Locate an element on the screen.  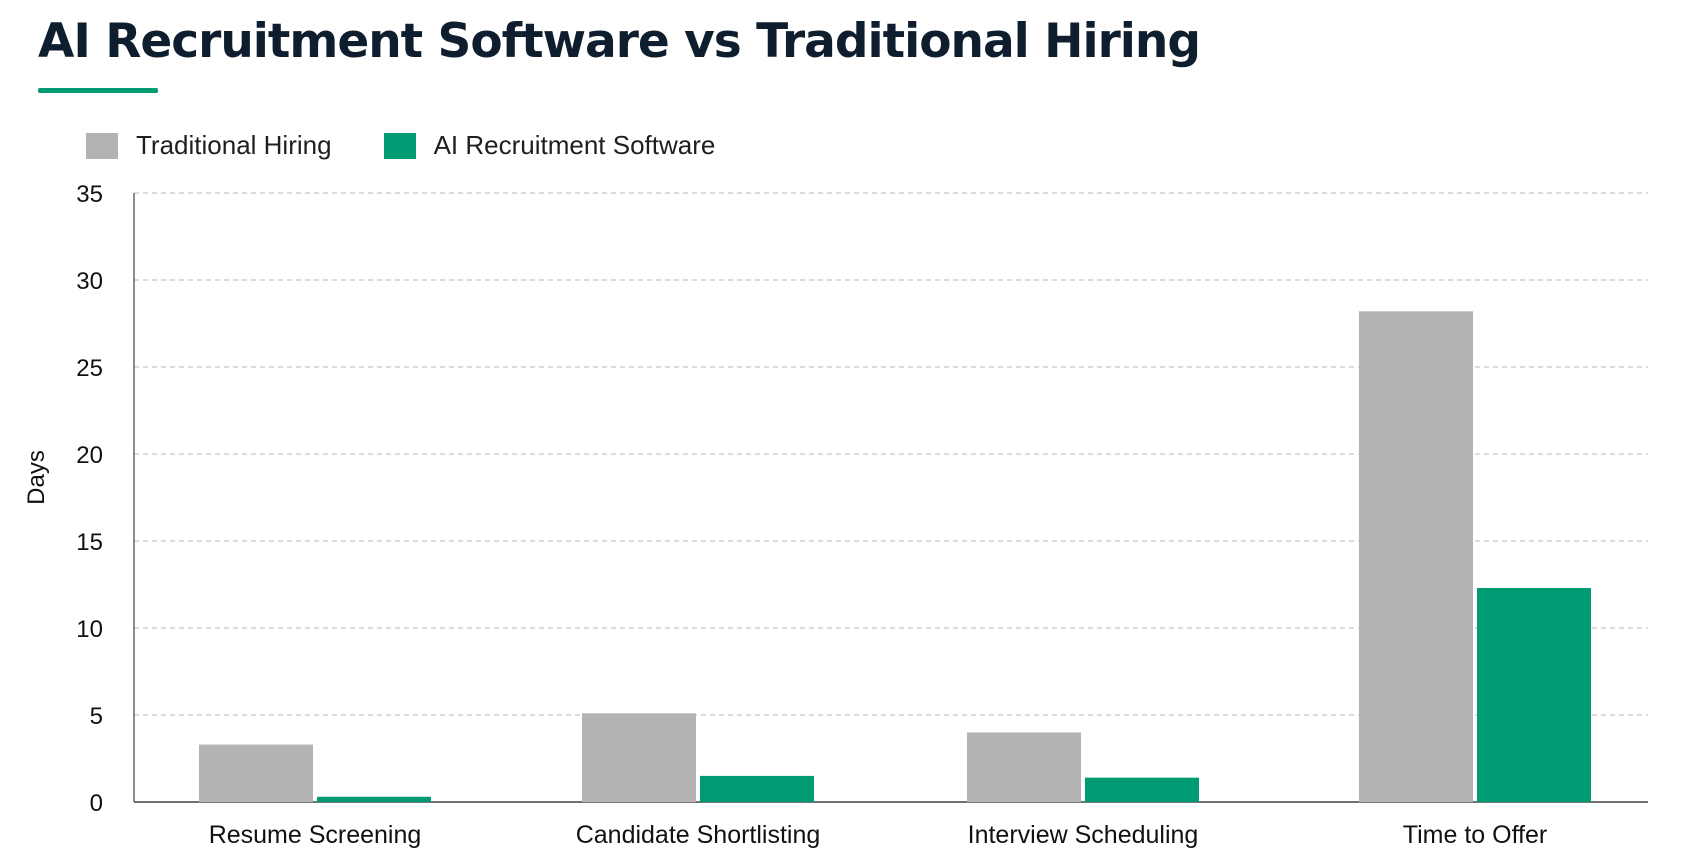
legend-swatch-ai is located at coordinates (399, 145).